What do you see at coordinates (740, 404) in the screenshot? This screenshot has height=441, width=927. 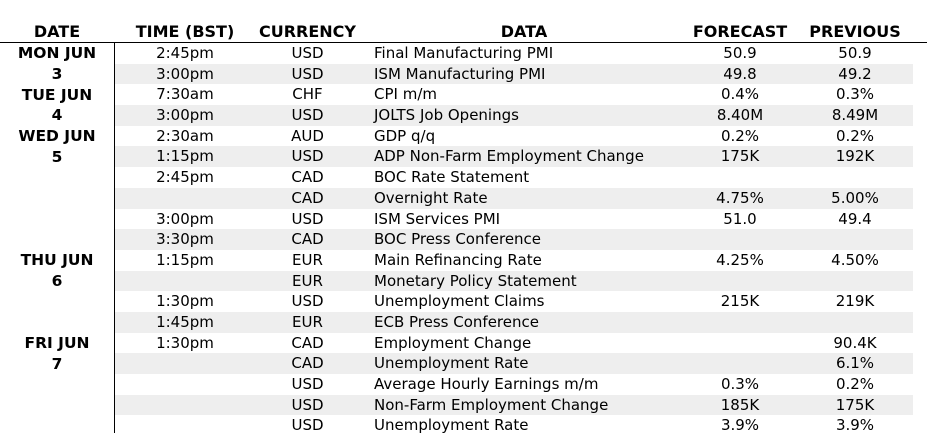 I see `forecast-cell: 185K` at bounding box center [740, 404].